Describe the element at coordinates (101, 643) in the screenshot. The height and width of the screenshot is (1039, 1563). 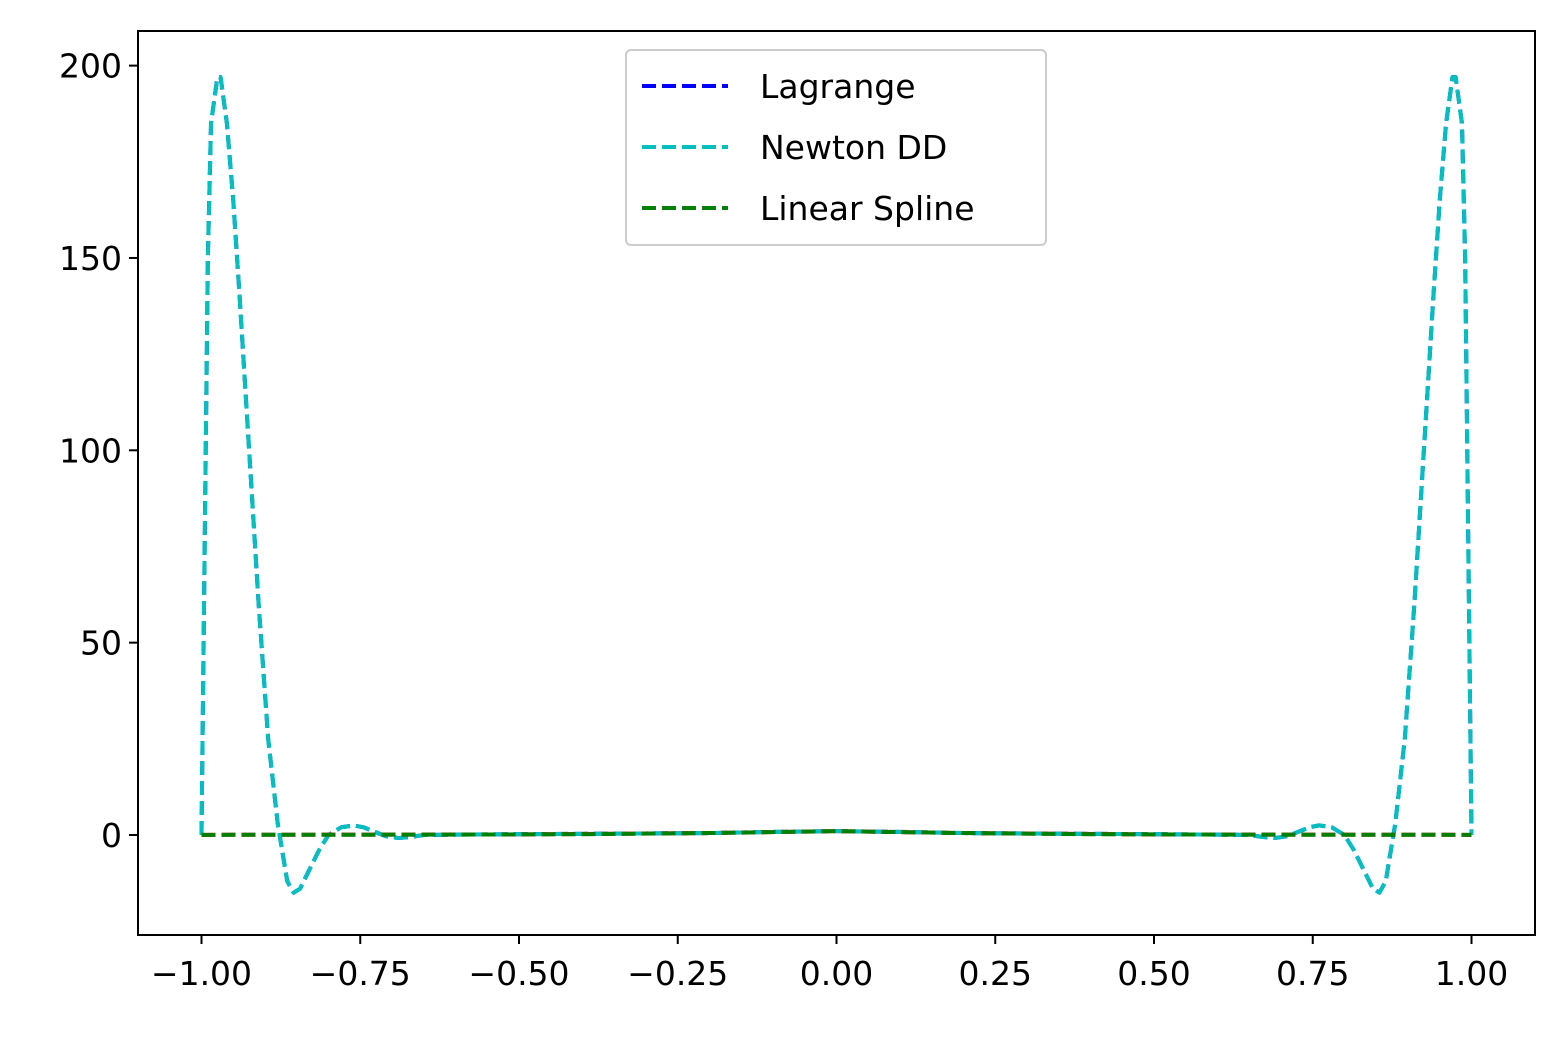
I see `y-tick-label-1: 50` at that location.